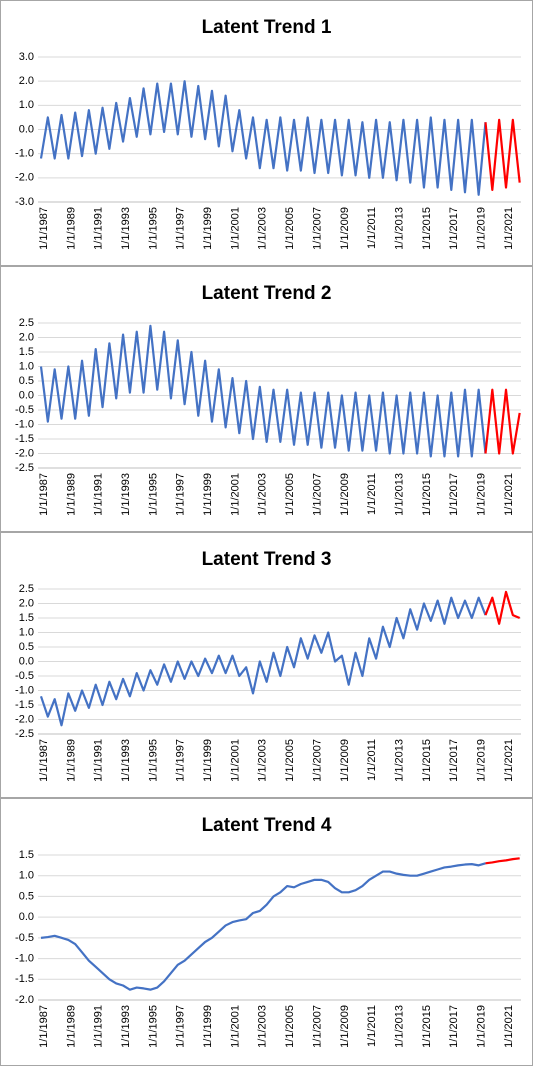 The width and height of the screenshot is (533, 1070). What do you see at coordinates (26, 57) in the screenshot?
I see `y-tick-label: 3.0` at bounding box center [26, 57].